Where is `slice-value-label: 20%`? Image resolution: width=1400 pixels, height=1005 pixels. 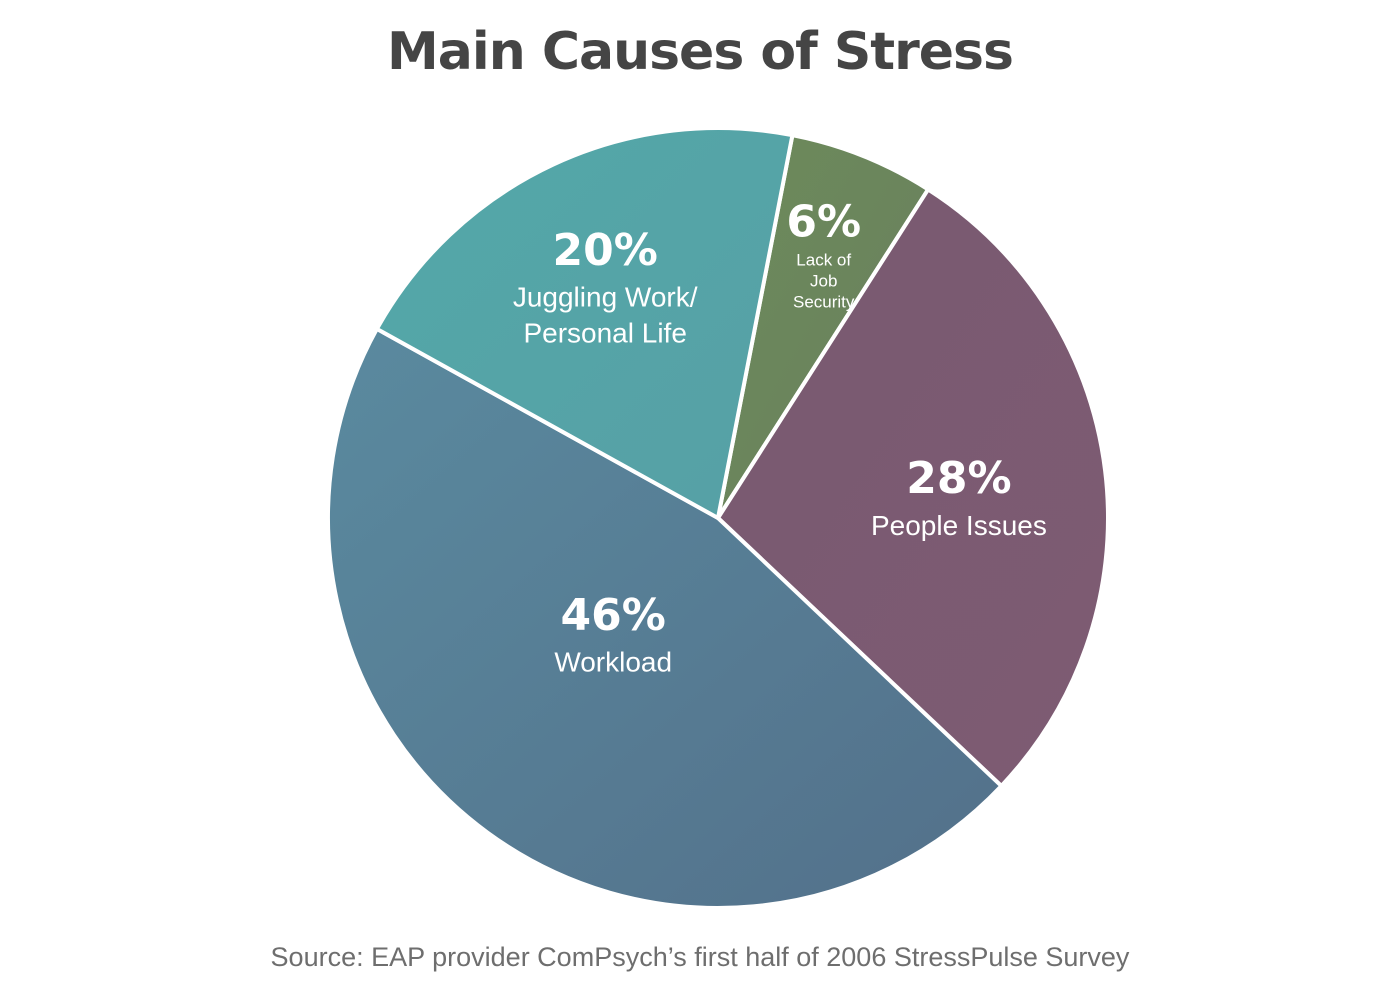 slice-value-label: 20% is located at coordinates (605, 250).